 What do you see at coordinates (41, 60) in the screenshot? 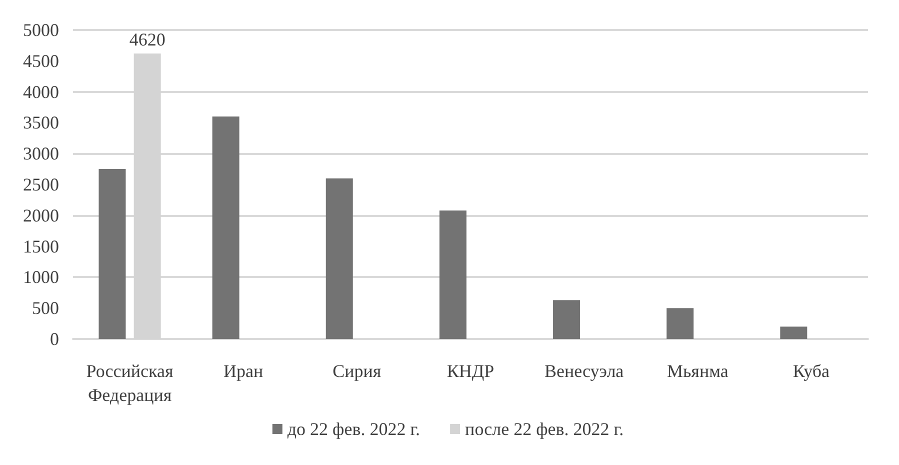
I see `y-tick-label: 4500` at bounding box center [41, 60].